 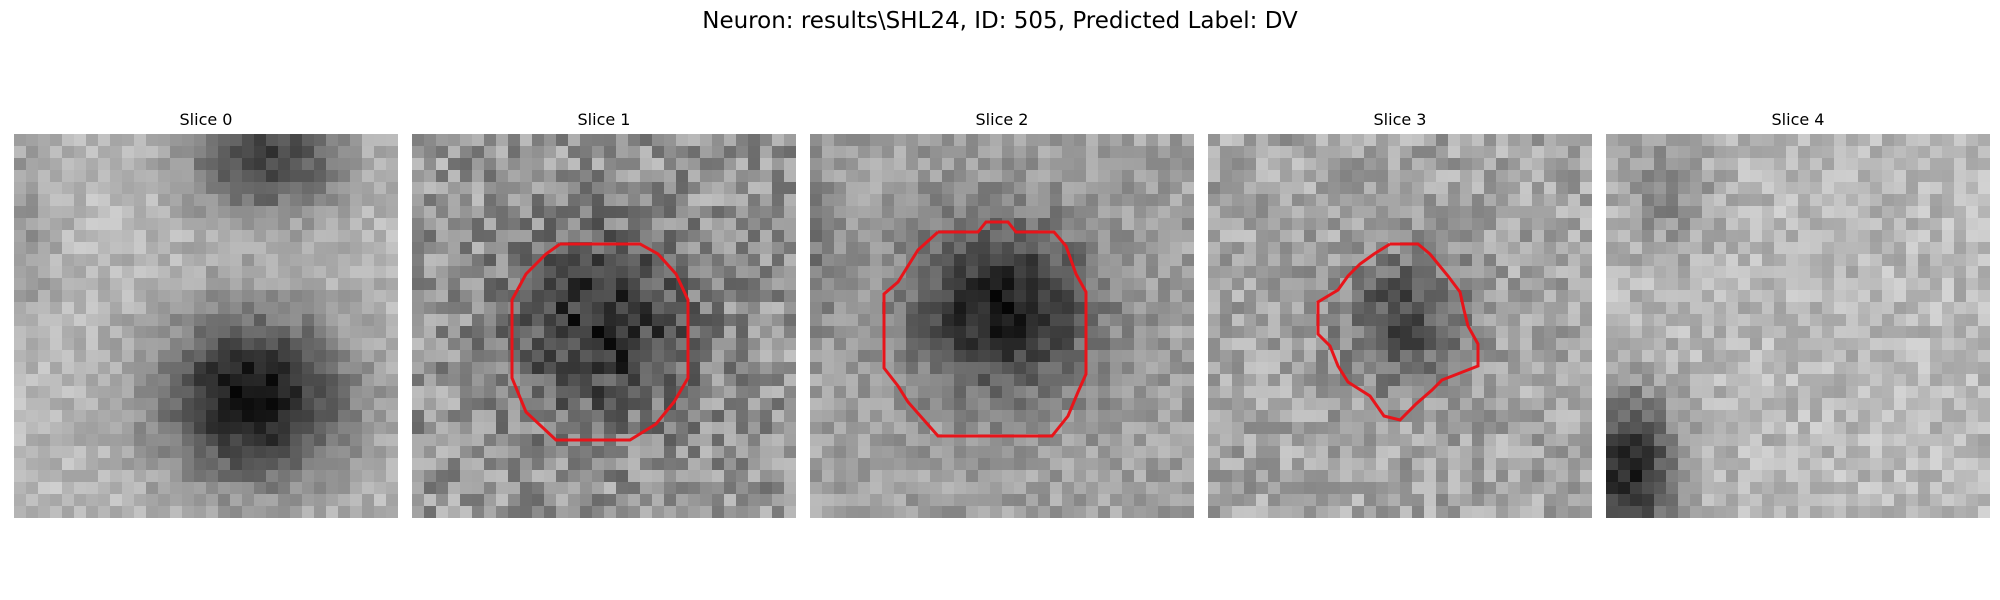 I want to click on slice-panel-2: Slice 2, so click(x=1002, y=313).